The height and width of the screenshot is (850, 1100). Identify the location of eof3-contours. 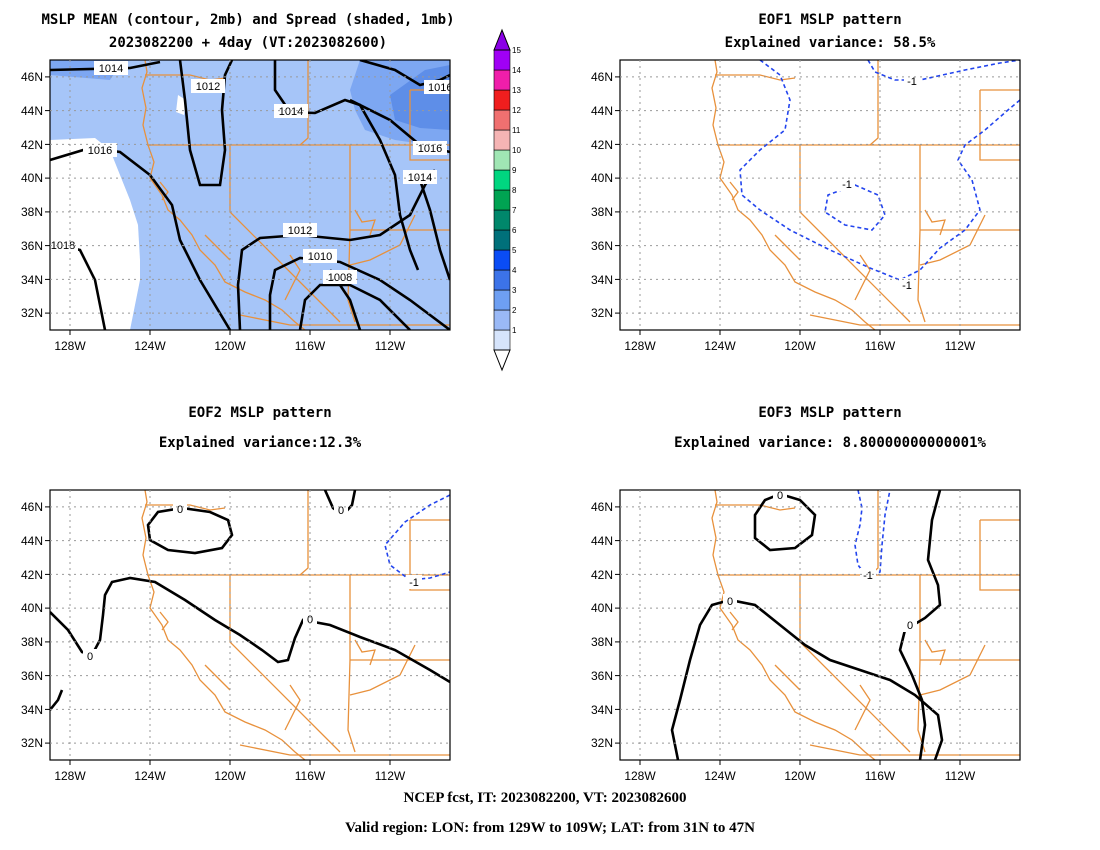
(807, 625).